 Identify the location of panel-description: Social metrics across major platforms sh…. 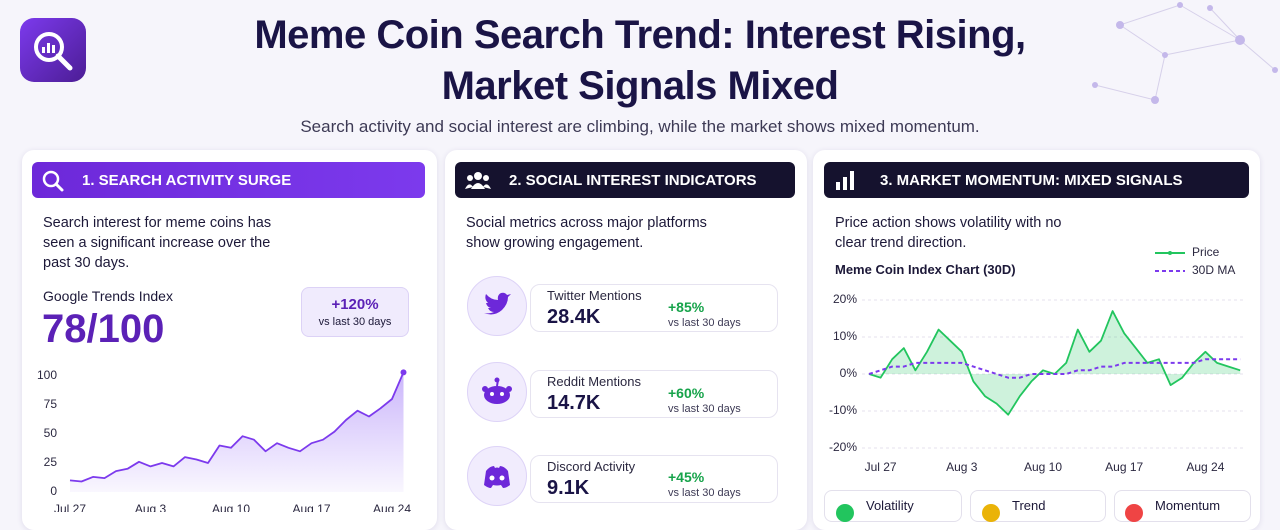
(586, 233).